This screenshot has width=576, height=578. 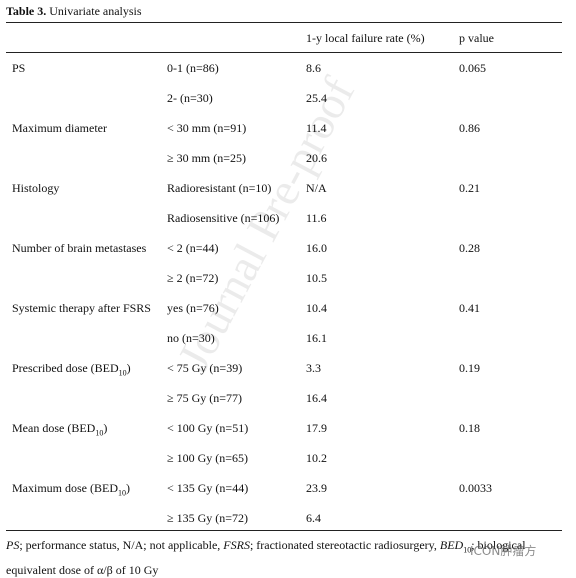 I want to click on level-label: no (n=30), so click(x=191, y=338).